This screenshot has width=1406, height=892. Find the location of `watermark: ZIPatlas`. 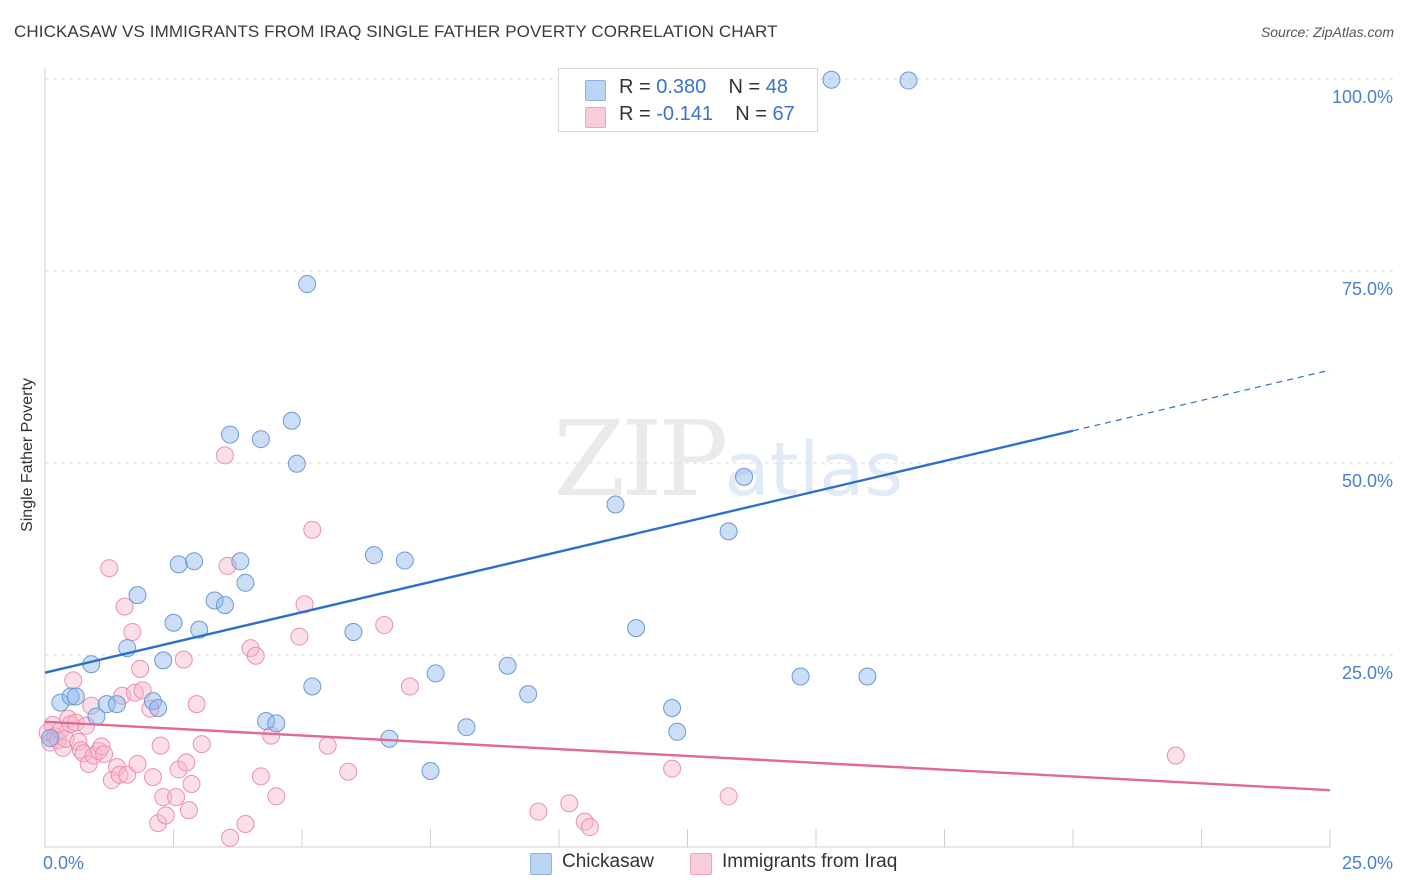

watermark: ZIPatlas is located at coordinates (728, 459).